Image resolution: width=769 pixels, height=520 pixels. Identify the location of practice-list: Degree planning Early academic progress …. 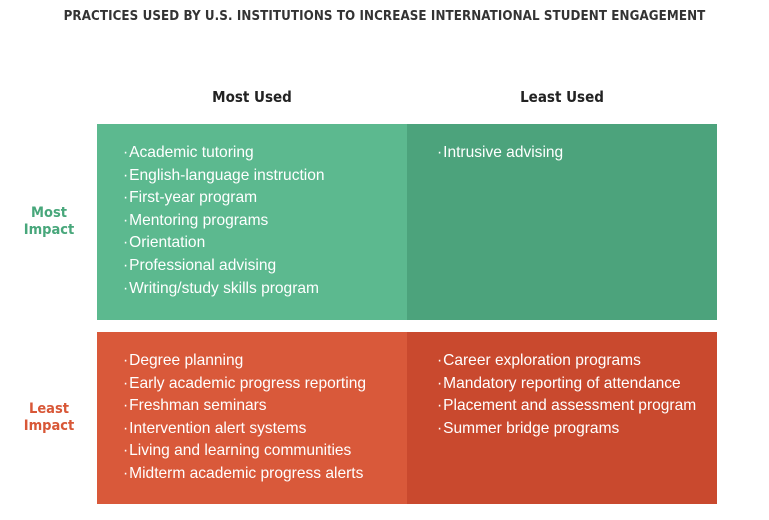
(265, 418).